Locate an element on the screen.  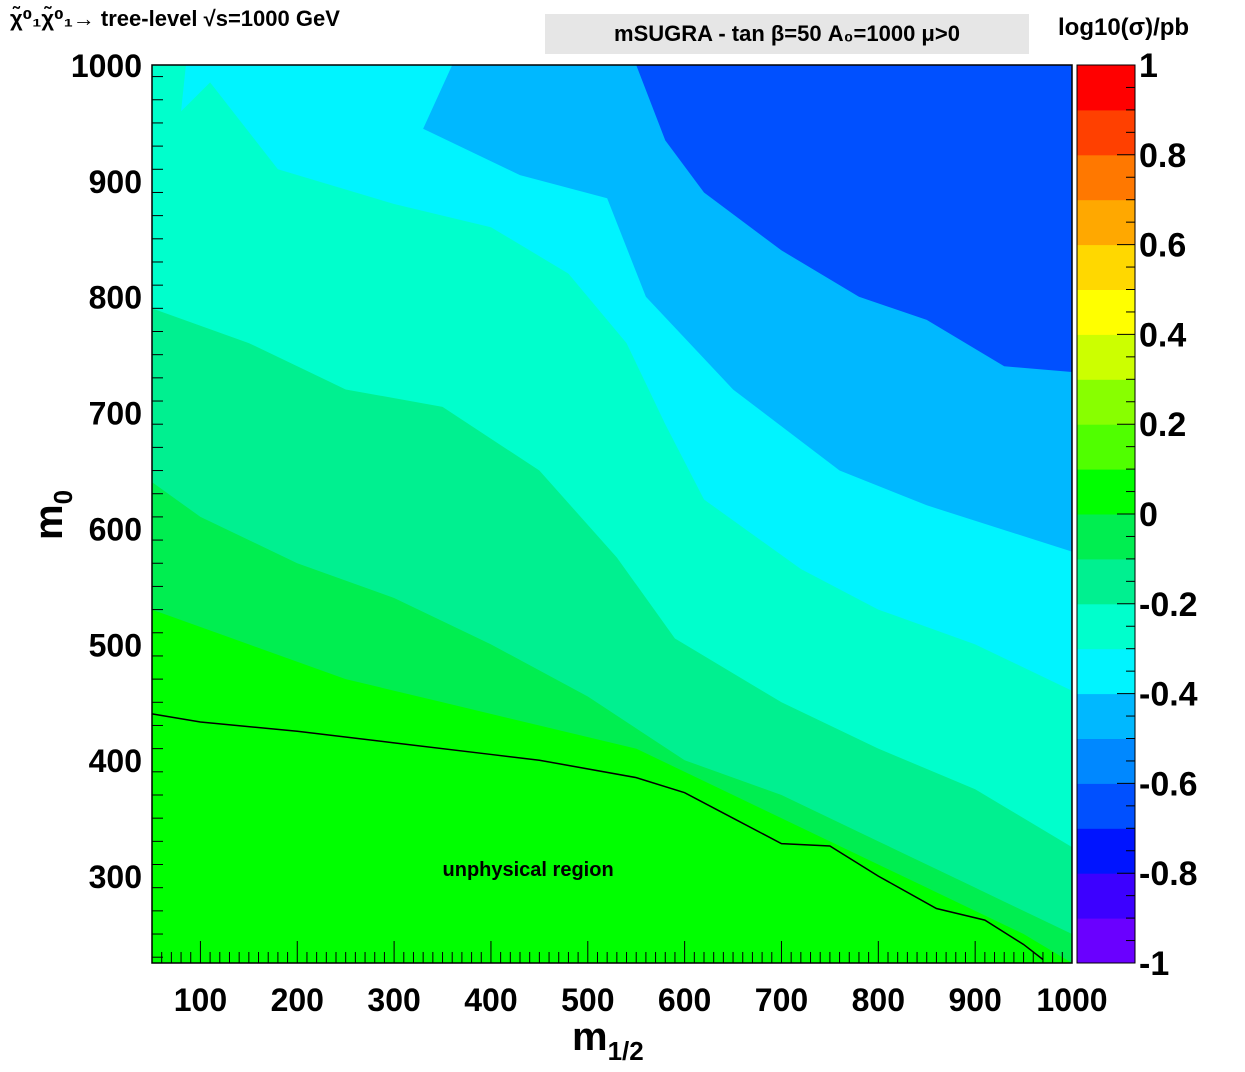
colorbar-tick-label: -0.2 is located at coordinates (1168, 605).